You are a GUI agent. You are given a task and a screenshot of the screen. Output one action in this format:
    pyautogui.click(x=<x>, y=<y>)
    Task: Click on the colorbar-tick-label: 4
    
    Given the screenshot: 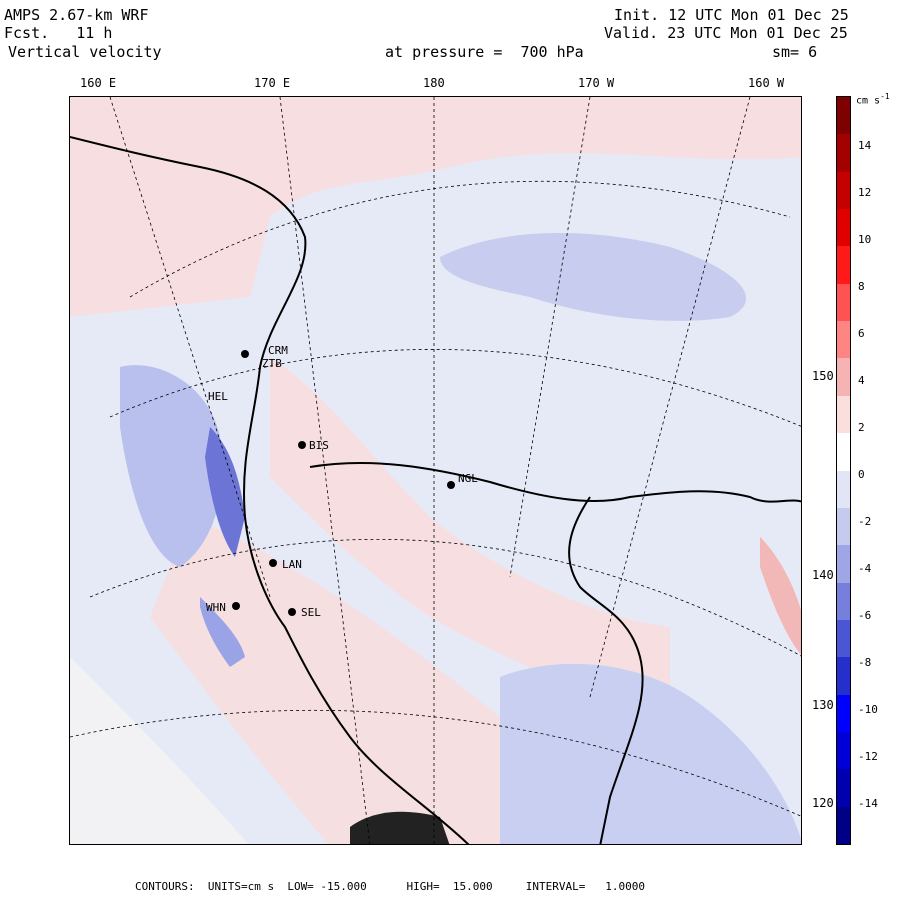 What is the action you would take?
    pyautogui.click(x=861, y=380)
    